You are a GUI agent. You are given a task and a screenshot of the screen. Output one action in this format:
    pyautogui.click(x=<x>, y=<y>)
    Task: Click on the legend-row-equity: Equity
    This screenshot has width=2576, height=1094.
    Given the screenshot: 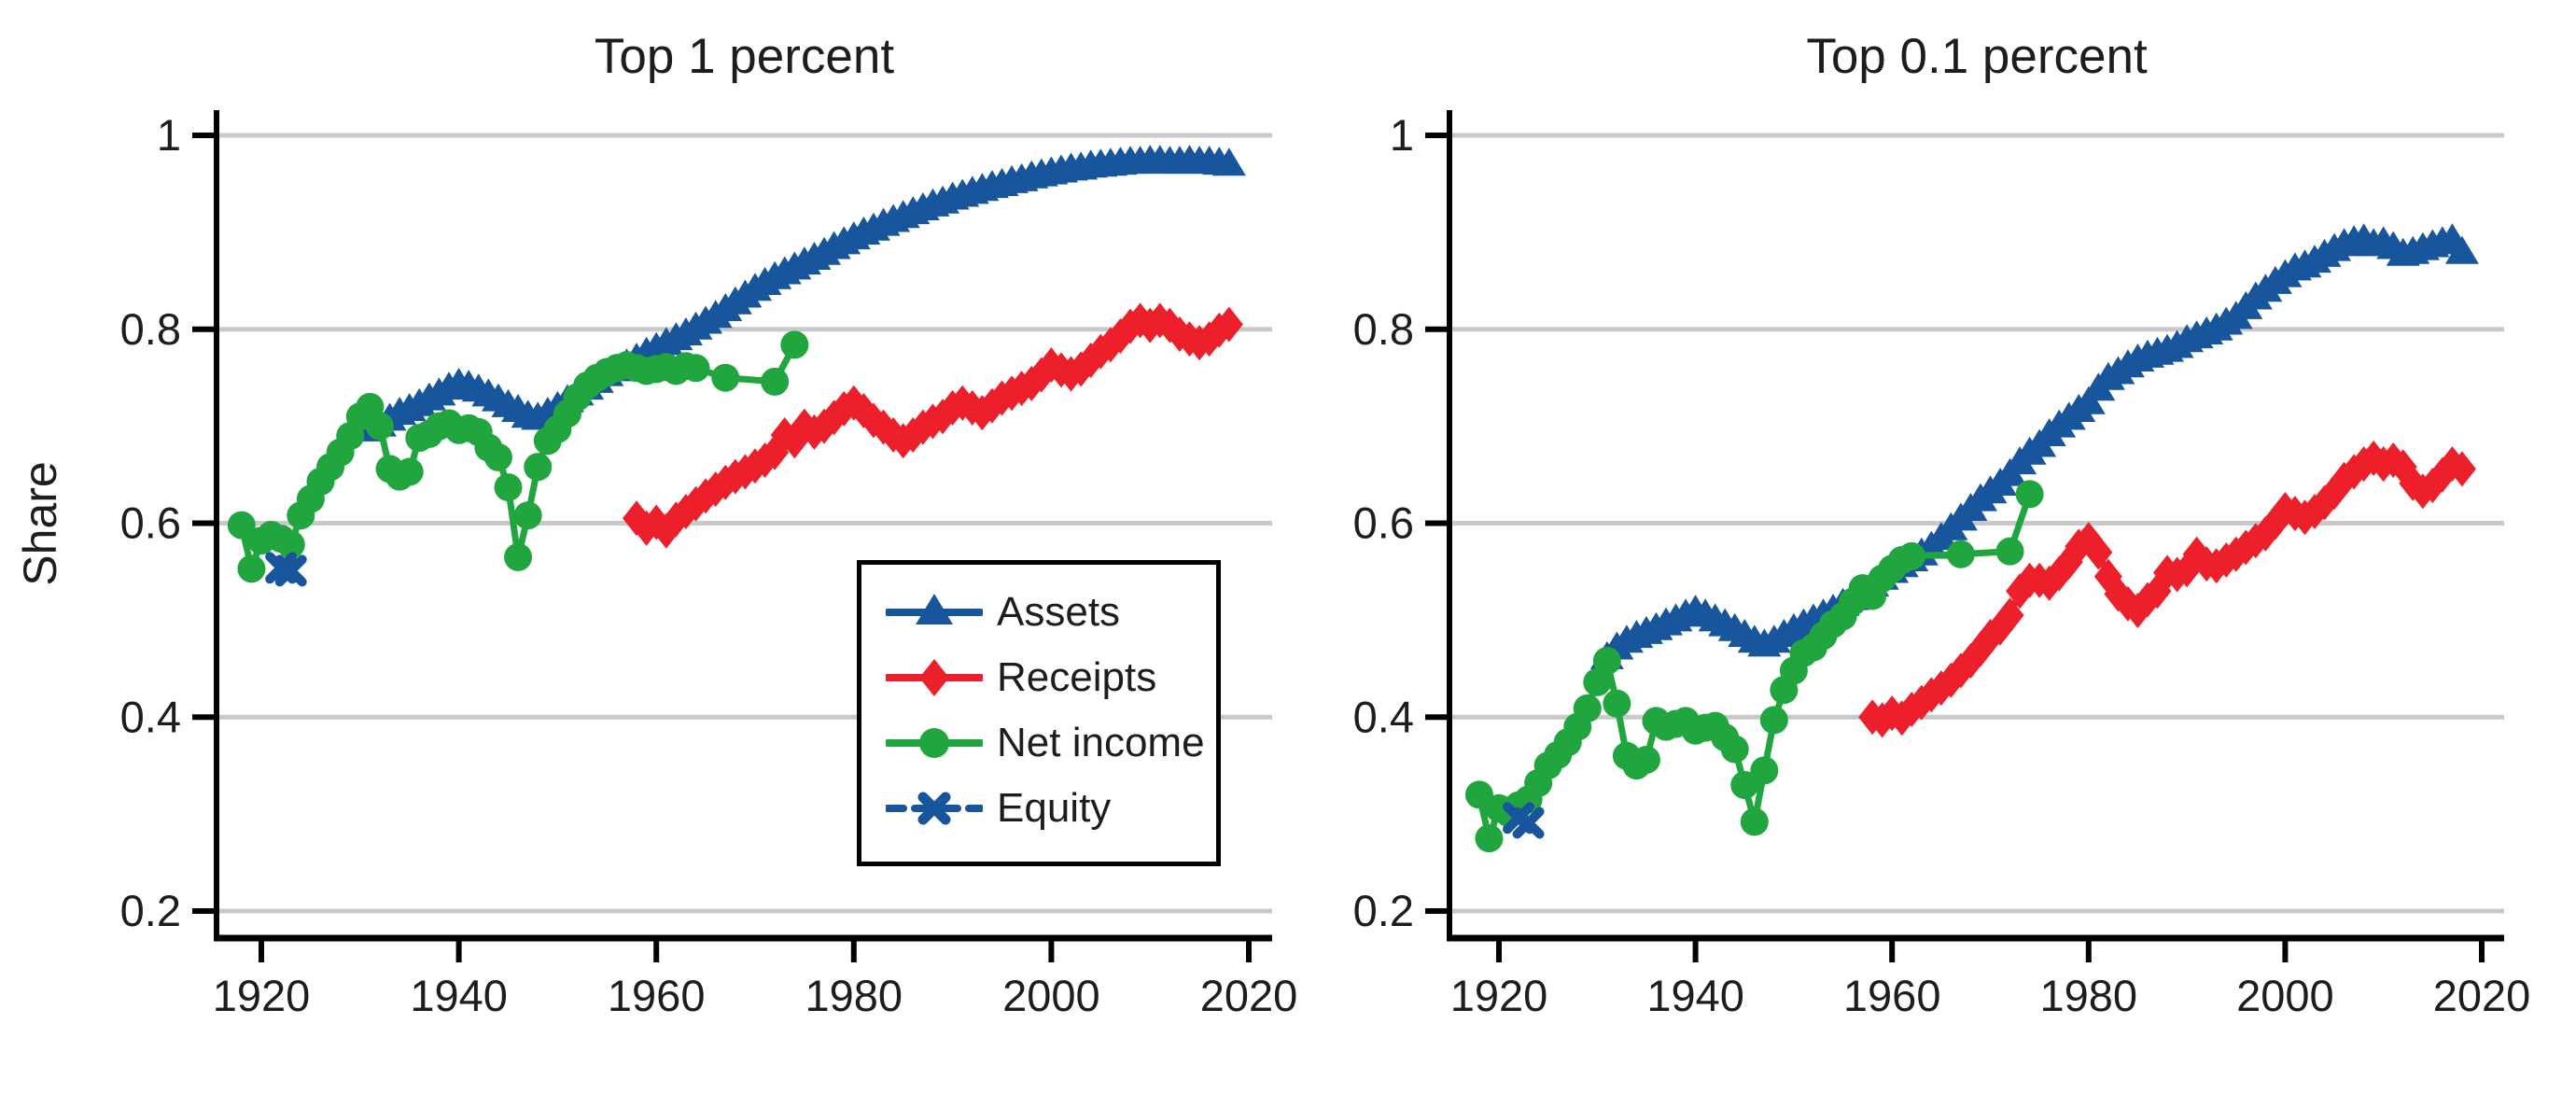 What is the action you would take?
    pyautogui.click(x=1038, y=808)
    